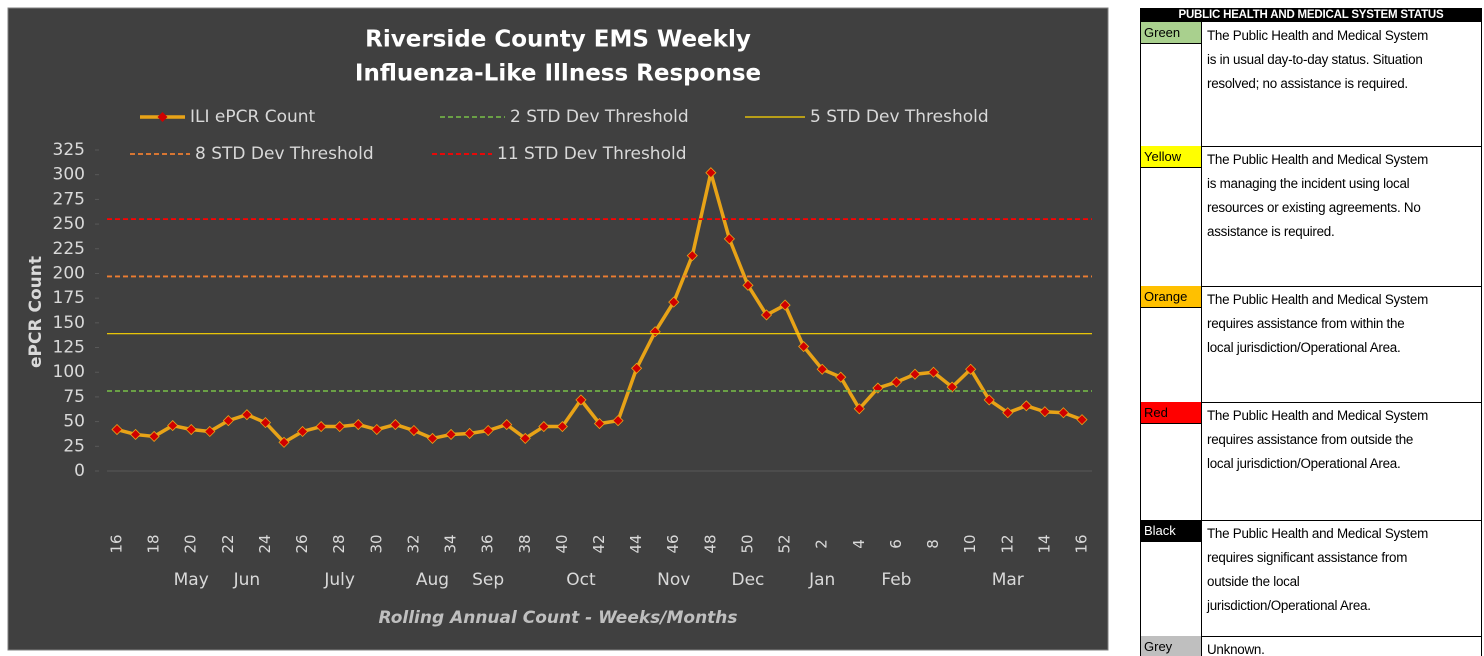 The height and width of the screenshot is (656, 1484). Describe the element at coordinates (1311, 15) in the screenshot. I see `table-title: PUBLIC HEALTH AND MEDICAL SYSTEM STATUS` at that location.